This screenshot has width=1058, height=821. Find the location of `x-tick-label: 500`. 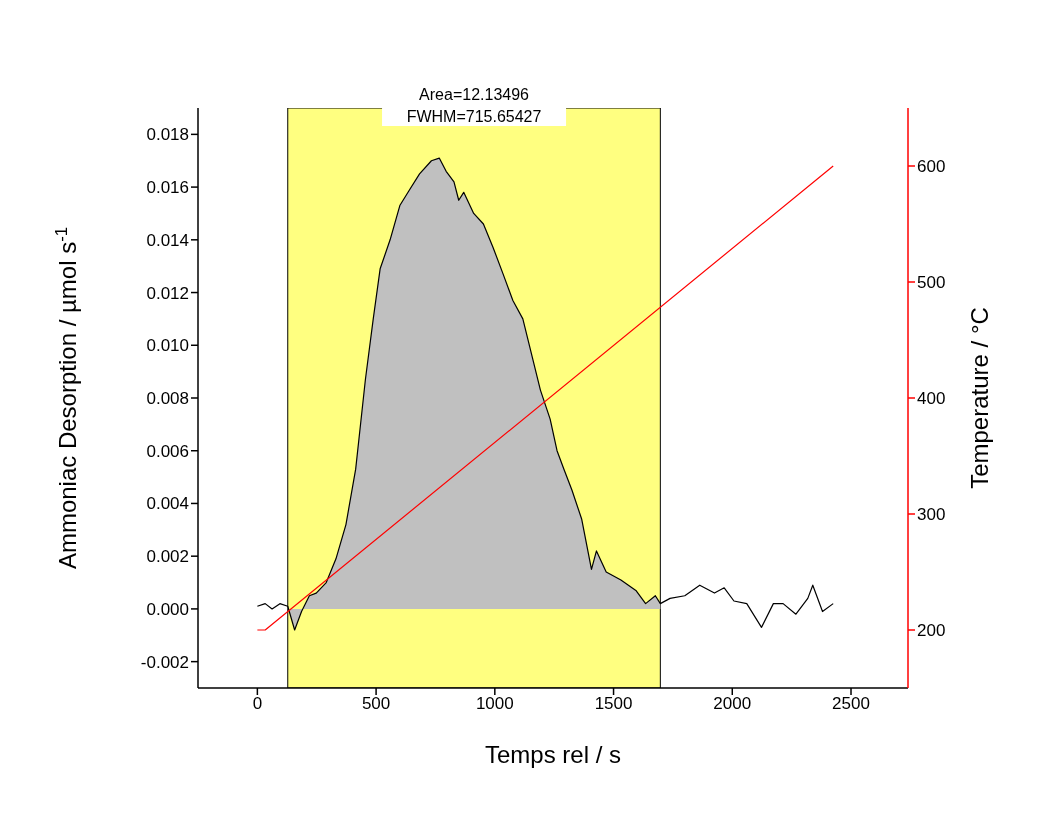

x-tick-label: 500 is located at coordinates (376, 704).